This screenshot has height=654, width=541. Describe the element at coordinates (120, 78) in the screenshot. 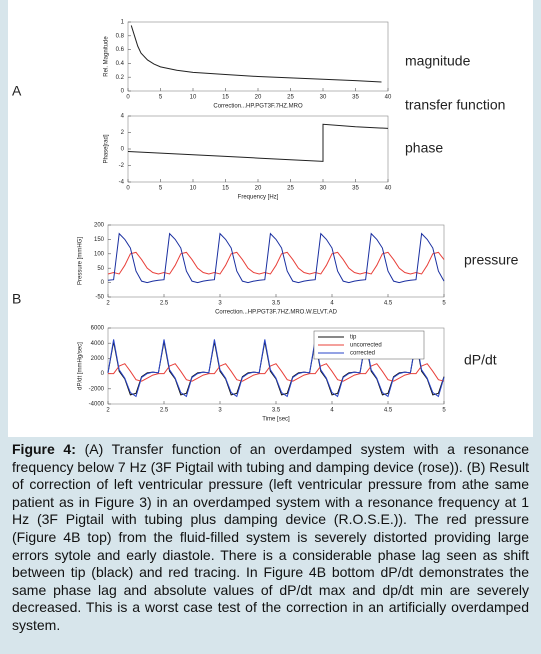

I see `y-tick-label: 0.2` at that location.